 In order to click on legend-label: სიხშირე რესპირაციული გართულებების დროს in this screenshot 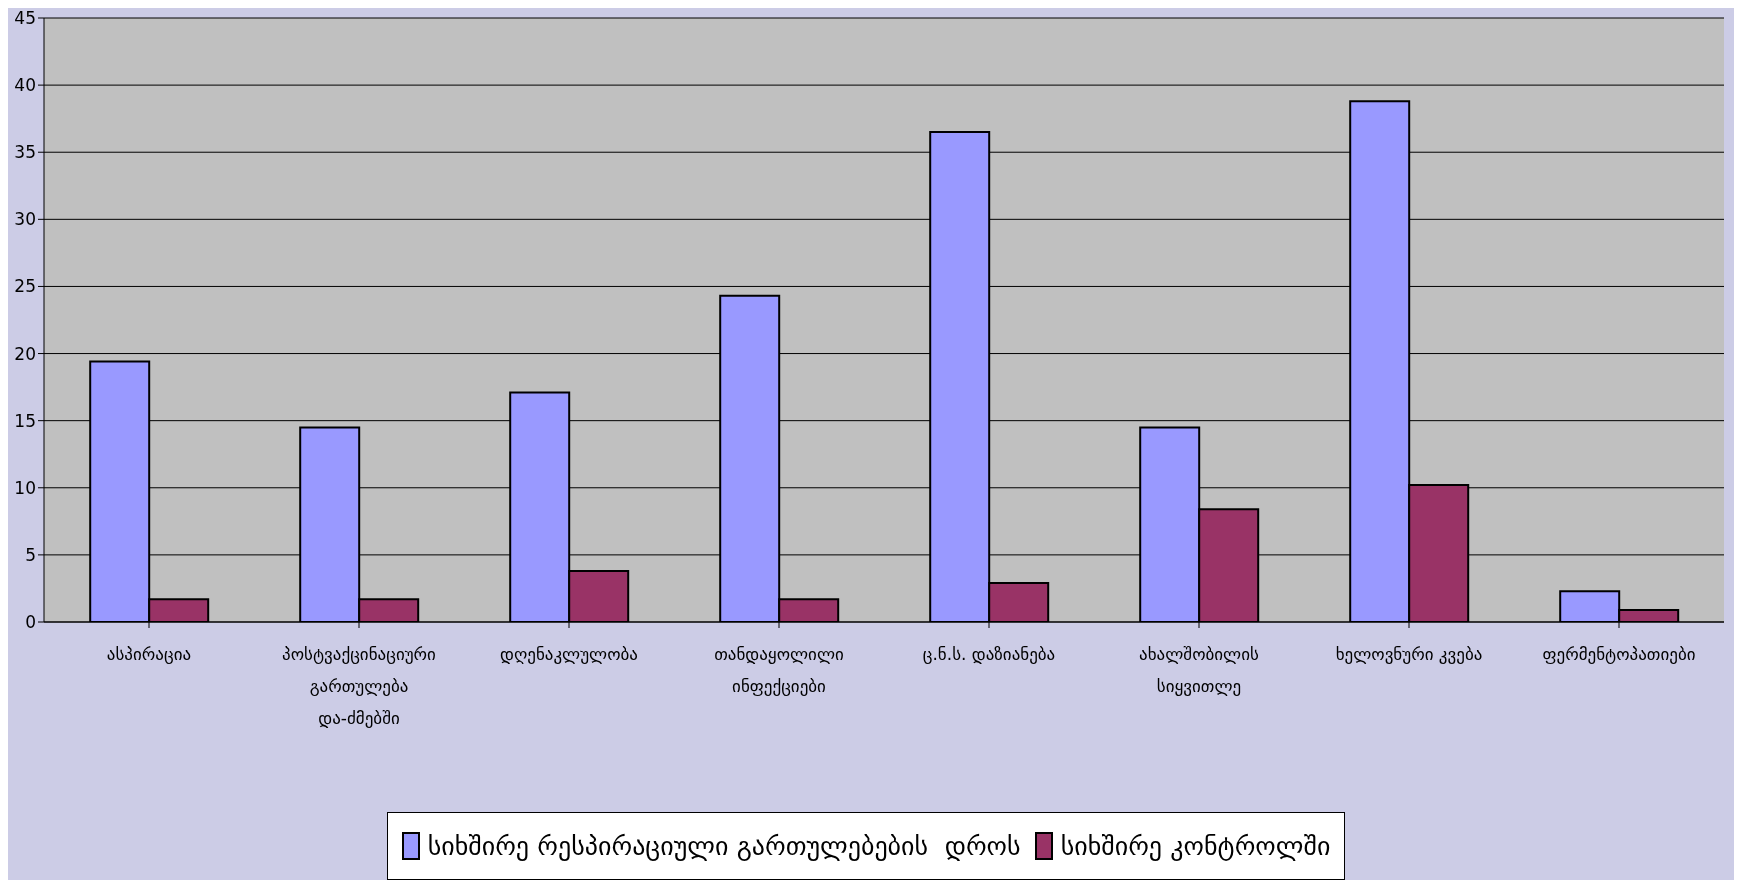, I will do `click(724, 846)`.